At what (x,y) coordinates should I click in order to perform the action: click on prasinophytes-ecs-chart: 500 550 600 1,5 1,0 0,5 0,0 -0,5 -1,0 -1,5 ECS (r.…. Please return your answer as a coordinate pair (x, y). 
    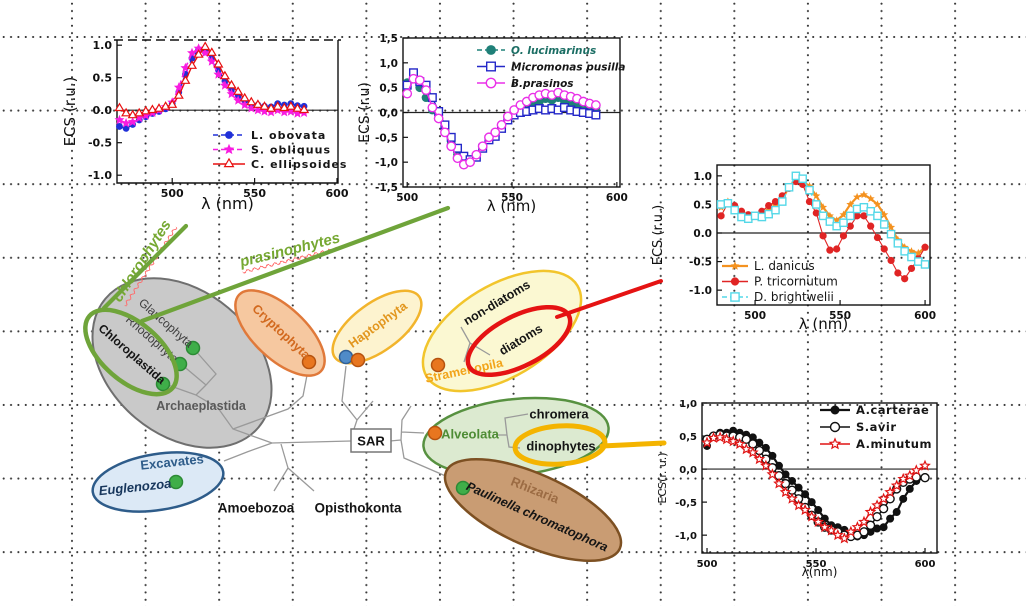
    Looking at the image, I should click on (502, 117).